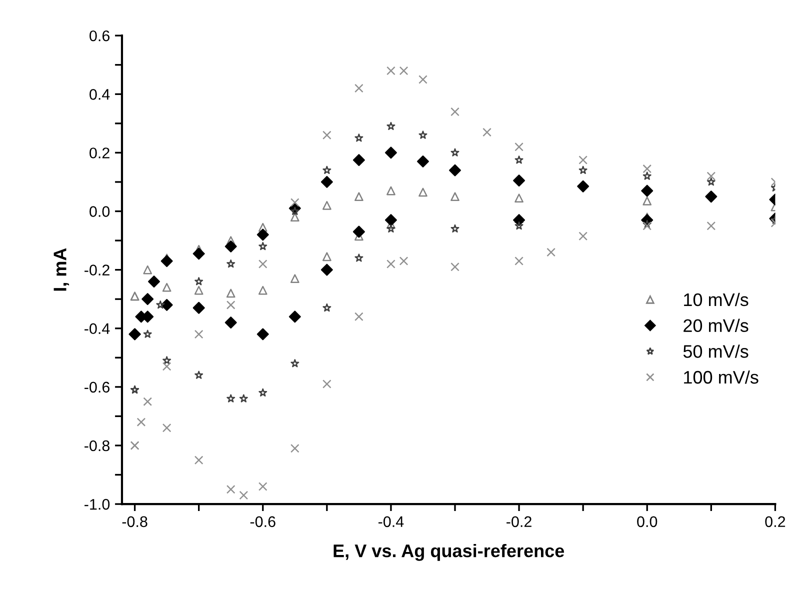 The width and height of the screenshot is (787, 593). I want to click on y-tick-label: 0.6, so click(100, 36).